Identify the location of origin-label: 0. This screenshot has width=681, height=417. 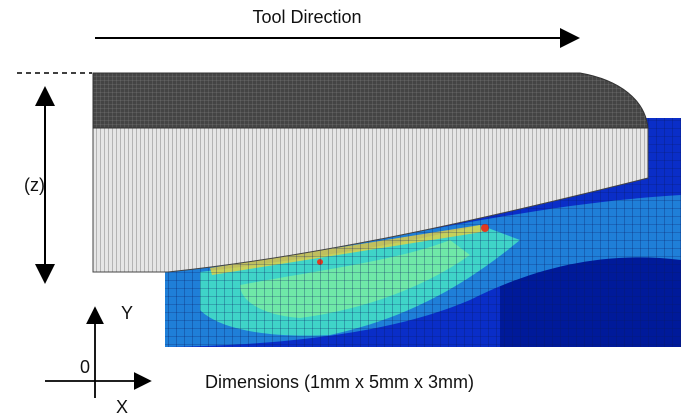
(85, 367).